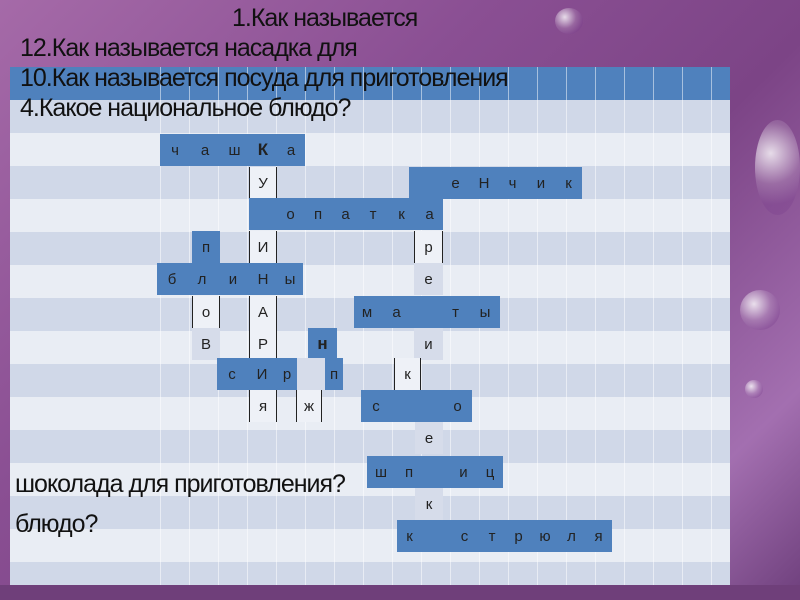 The image size is (800, 600). Describe the element at coordinates (263, 344) in the screenshot. I see `crossword-cell: Р` at that location.